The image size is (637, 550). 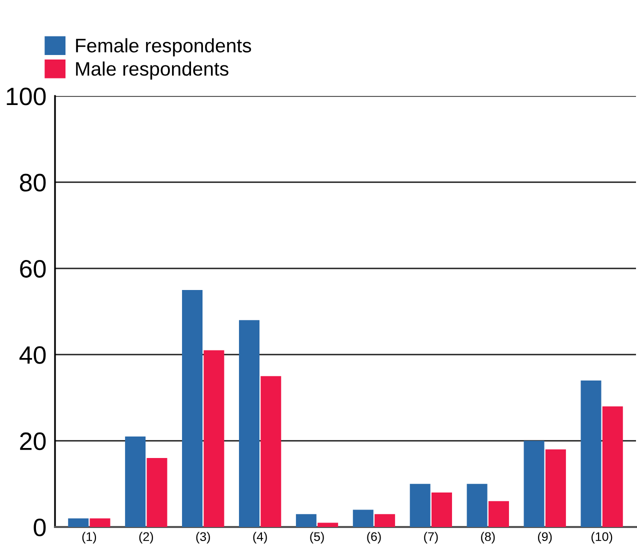 What do you see at coordinates (203, 538) in the screenshot?
I see `x-tick-label: (3)` at bounding box center [203, 538].